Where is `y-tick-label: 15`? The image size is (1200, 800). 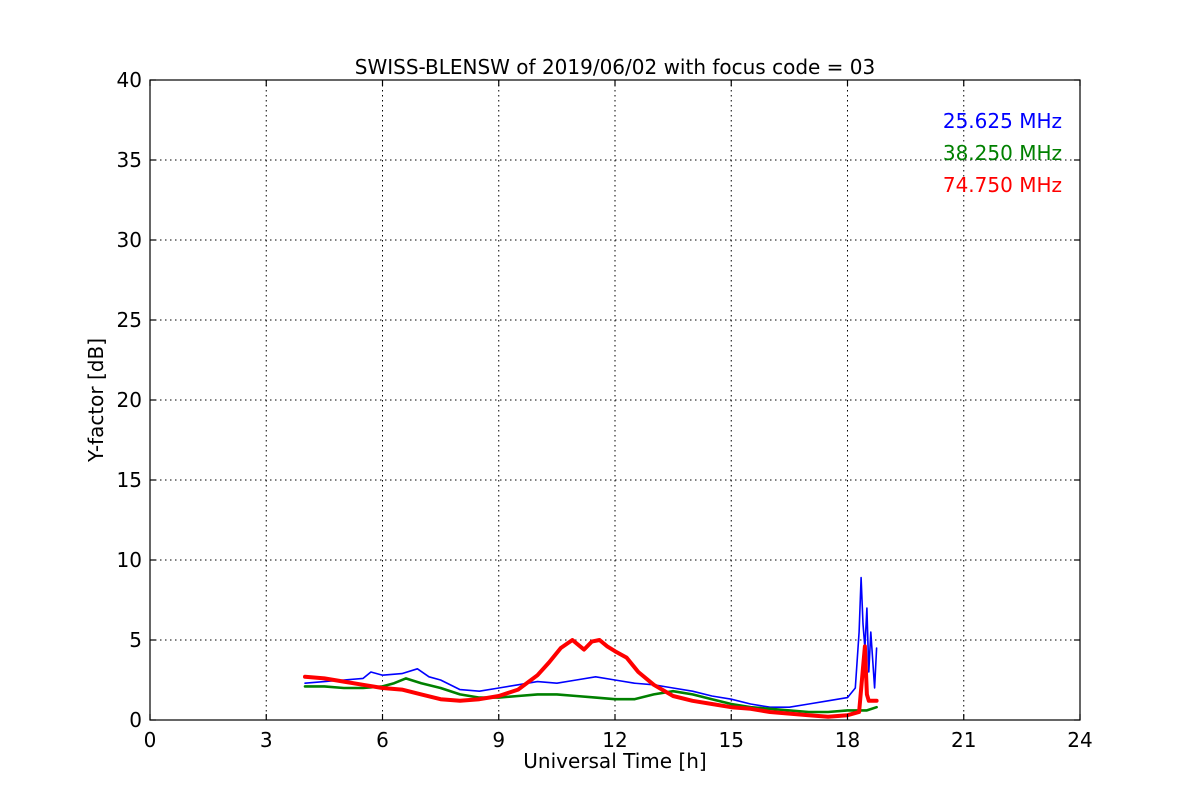 y-tick-label: 15 is located at coordinates (129, 480).